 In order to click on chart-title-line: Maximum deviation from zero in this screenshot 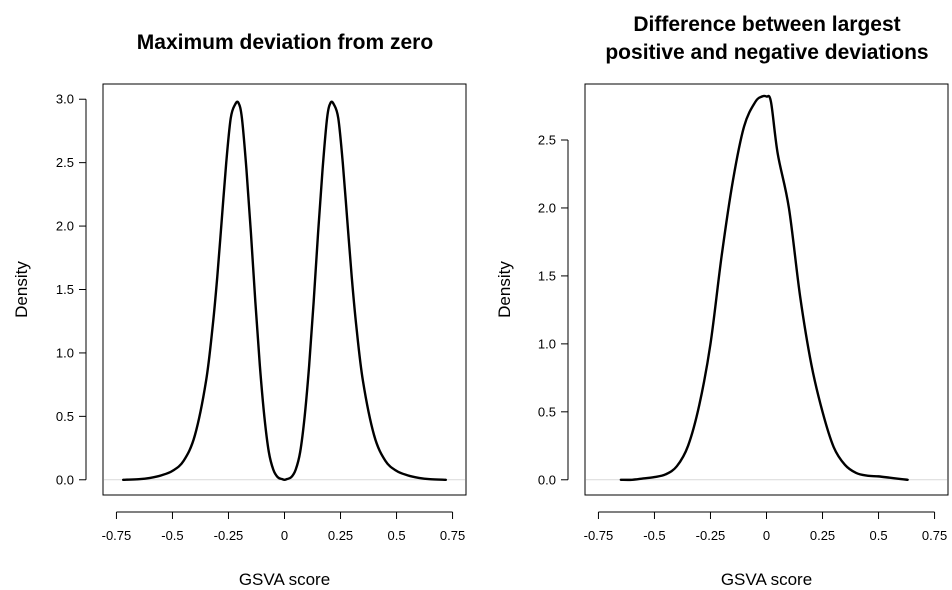, I will do `click(285, 42)`.